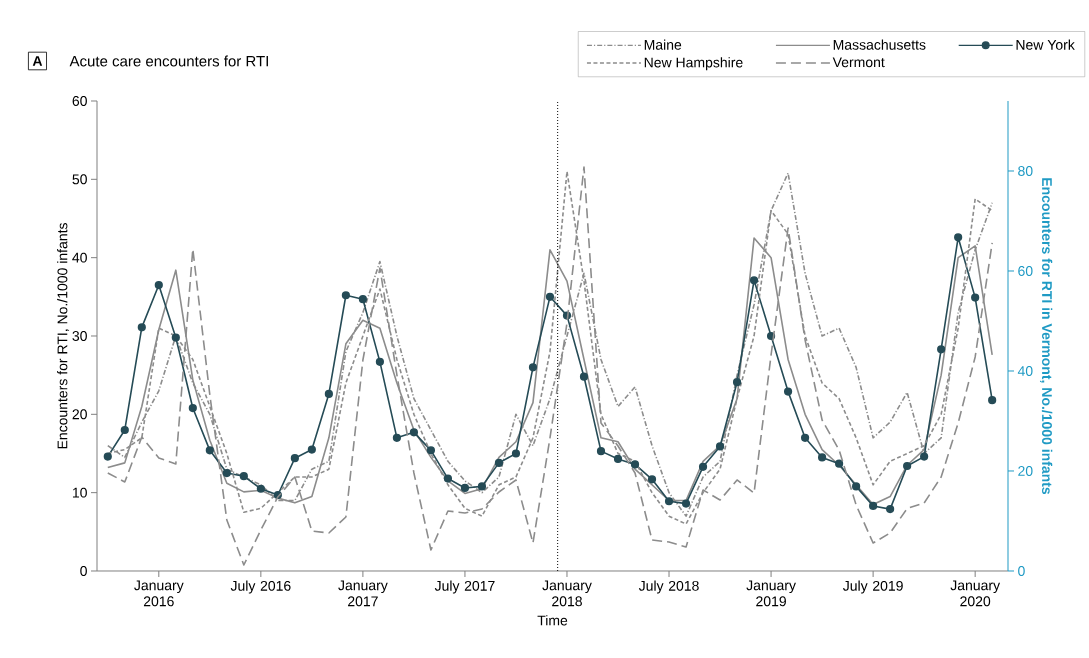 Image resolution: width=1089 pixels, height=658 pixels. What do you see at coordinates (79, 101) in the screenshot?
I see `y-tick-label: 60` at bounding box center [79, 101].